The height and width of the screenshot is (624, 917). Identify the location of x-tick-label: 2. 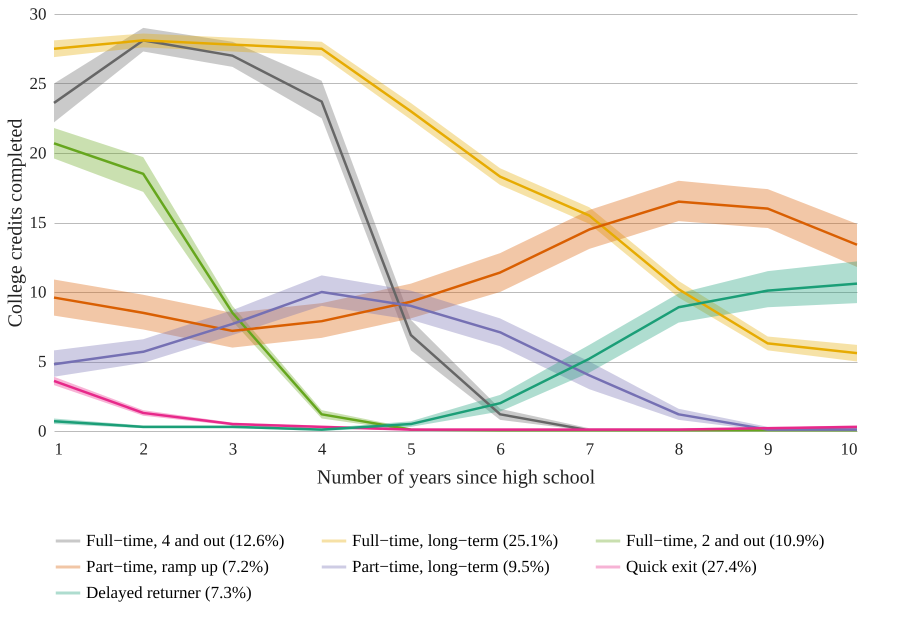
(143, 449).